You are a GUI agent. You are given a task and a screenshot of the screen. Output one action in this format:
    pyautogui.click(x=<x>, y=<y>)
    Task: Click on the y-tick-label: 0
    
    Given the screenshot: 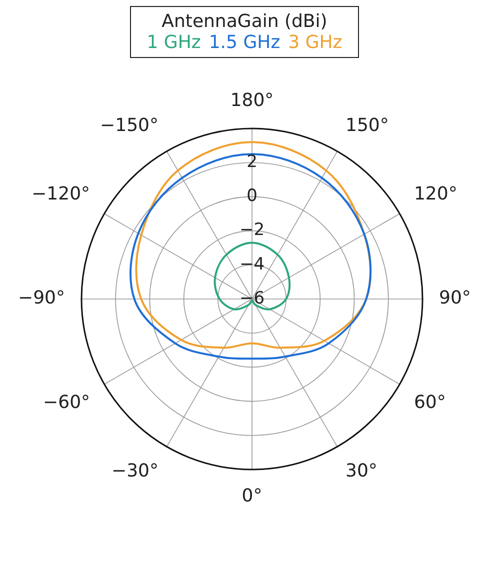 What is the action you would take?
    pyautogui.click(x=252, y=196)
    